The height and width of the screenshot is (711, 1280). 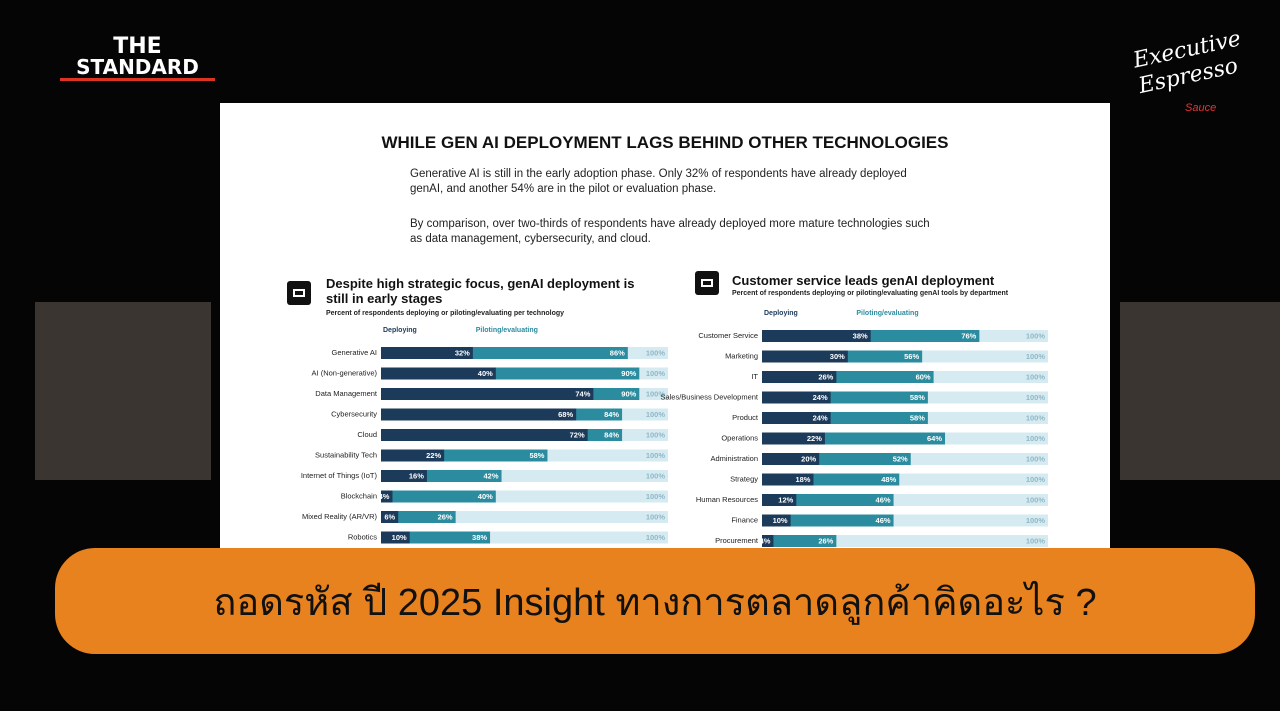 I want to click on value-label: 86%, so click(x=617, y=352).